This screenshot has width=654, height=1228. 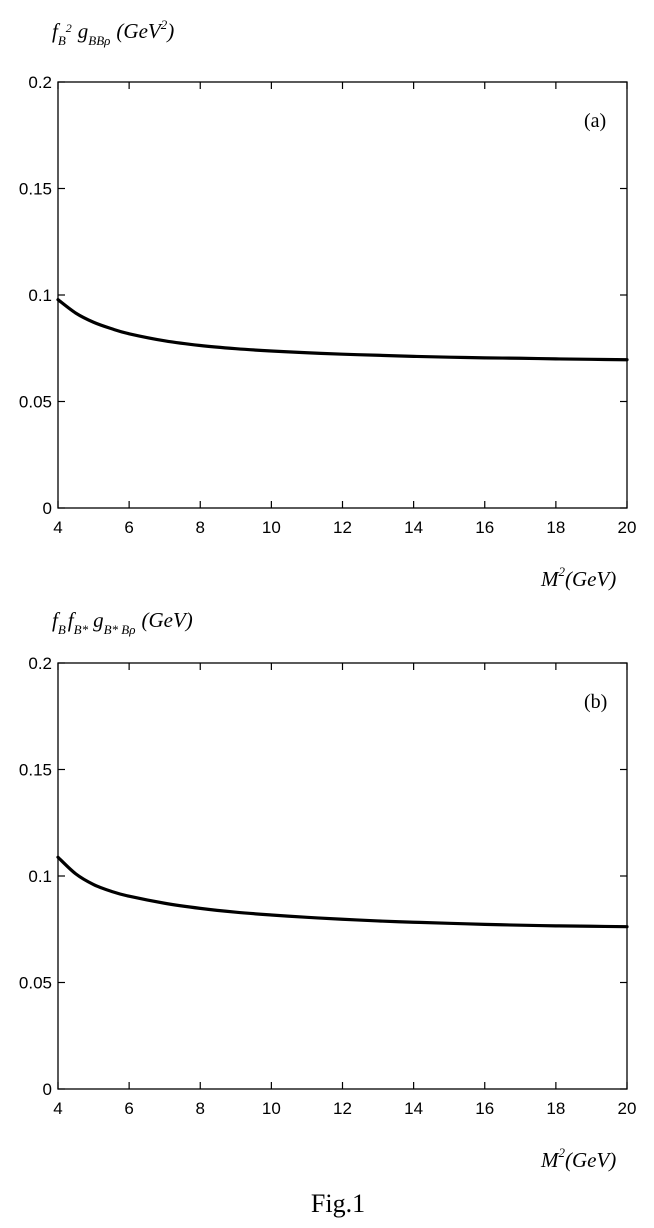 I want to click on chart-b-ylabel-g: g, so click(x=98, y=620).